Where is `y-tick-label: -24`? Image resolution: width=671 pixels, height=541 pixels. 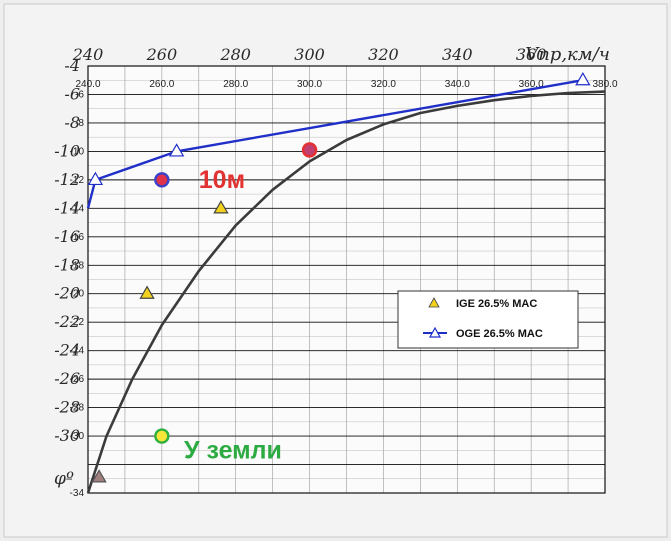
y-tick-label: -24 is located at coordinates (67, 350).